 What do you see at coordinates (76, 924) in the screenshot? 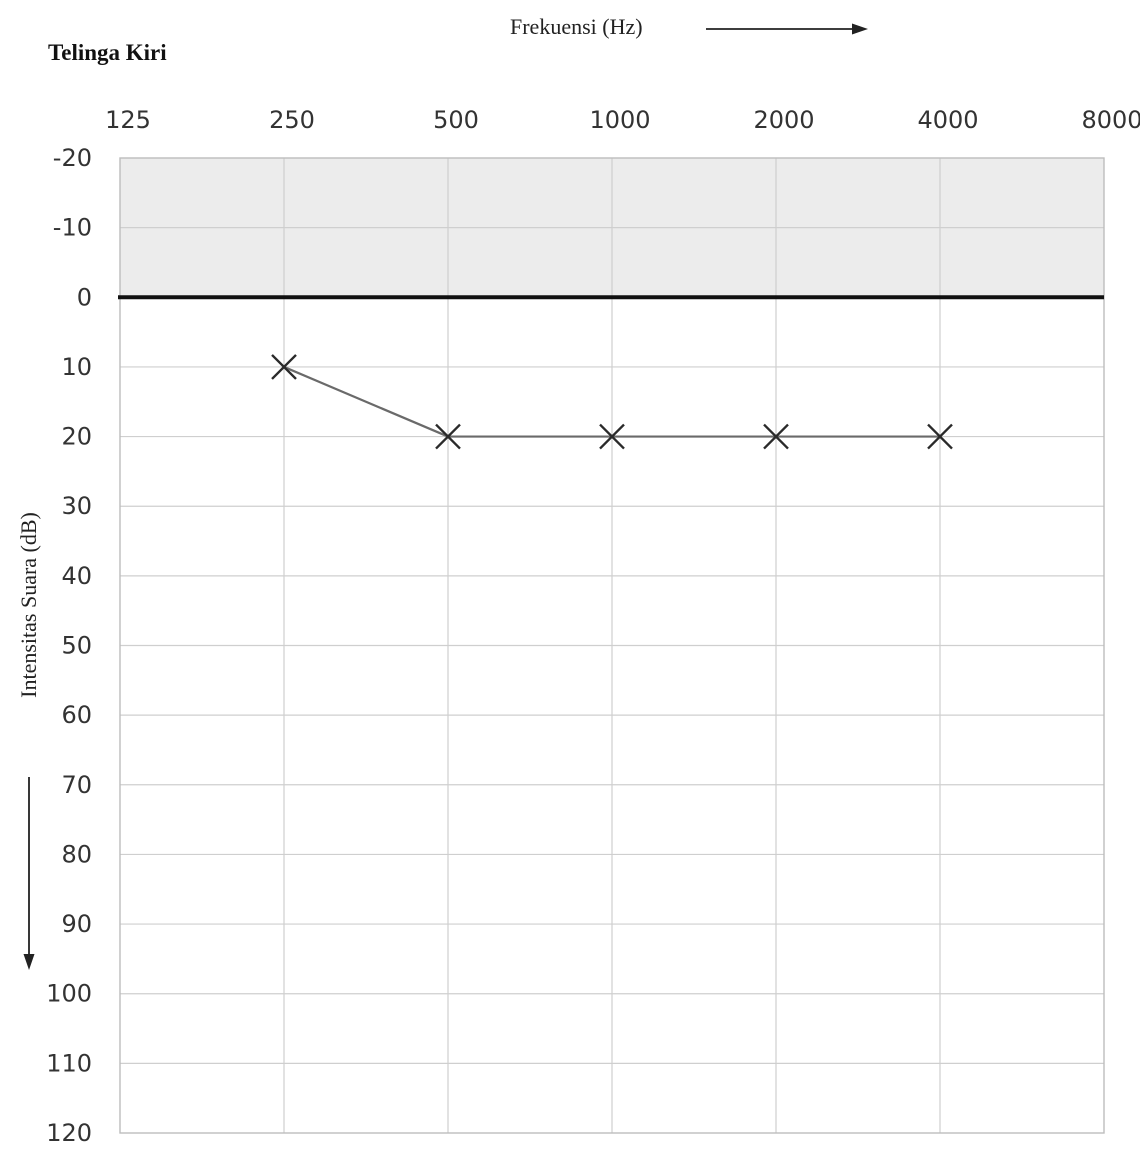
I see `y-tick-label: 90` at bounding box center [76, 924].